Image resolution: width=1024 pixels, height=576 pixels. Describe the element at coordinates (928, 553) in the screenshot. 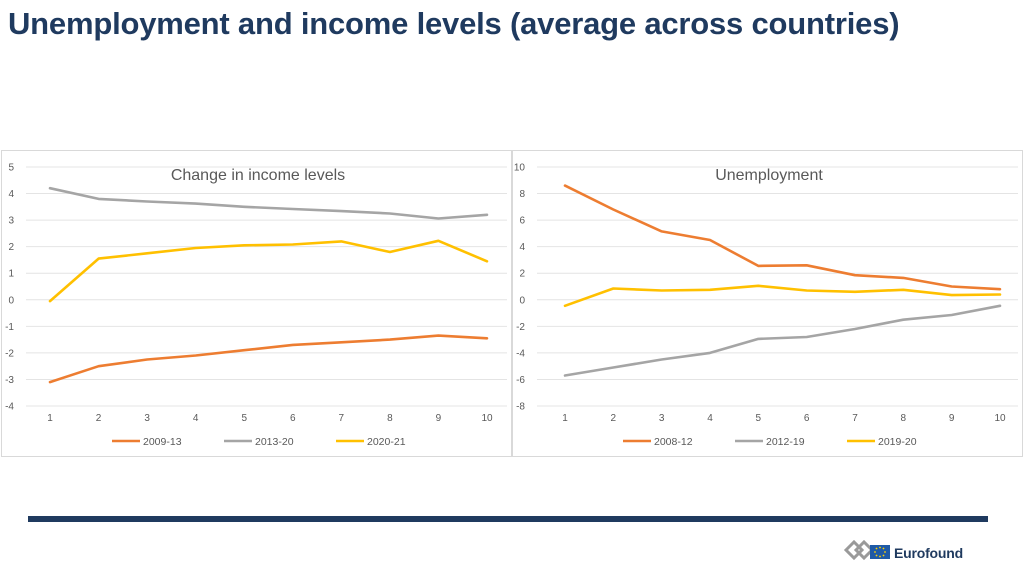

I see `eurofound-logo-text: Eurofound` at that location.